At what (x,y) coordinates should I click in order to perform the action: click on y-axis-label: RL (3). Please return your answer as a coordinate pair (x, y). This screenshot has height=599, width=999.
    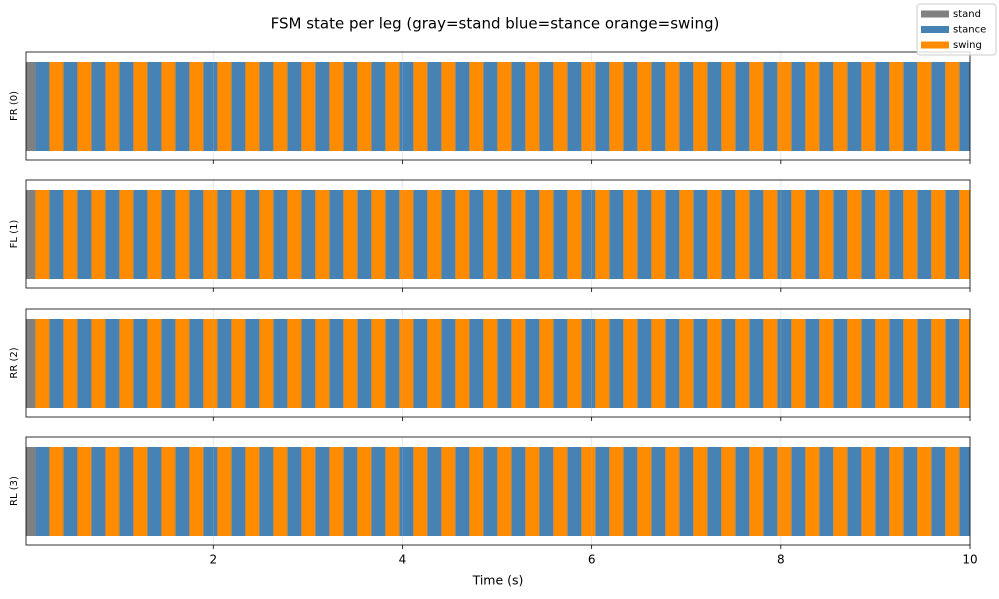
    Looking at the image, I should click on (14, 491).